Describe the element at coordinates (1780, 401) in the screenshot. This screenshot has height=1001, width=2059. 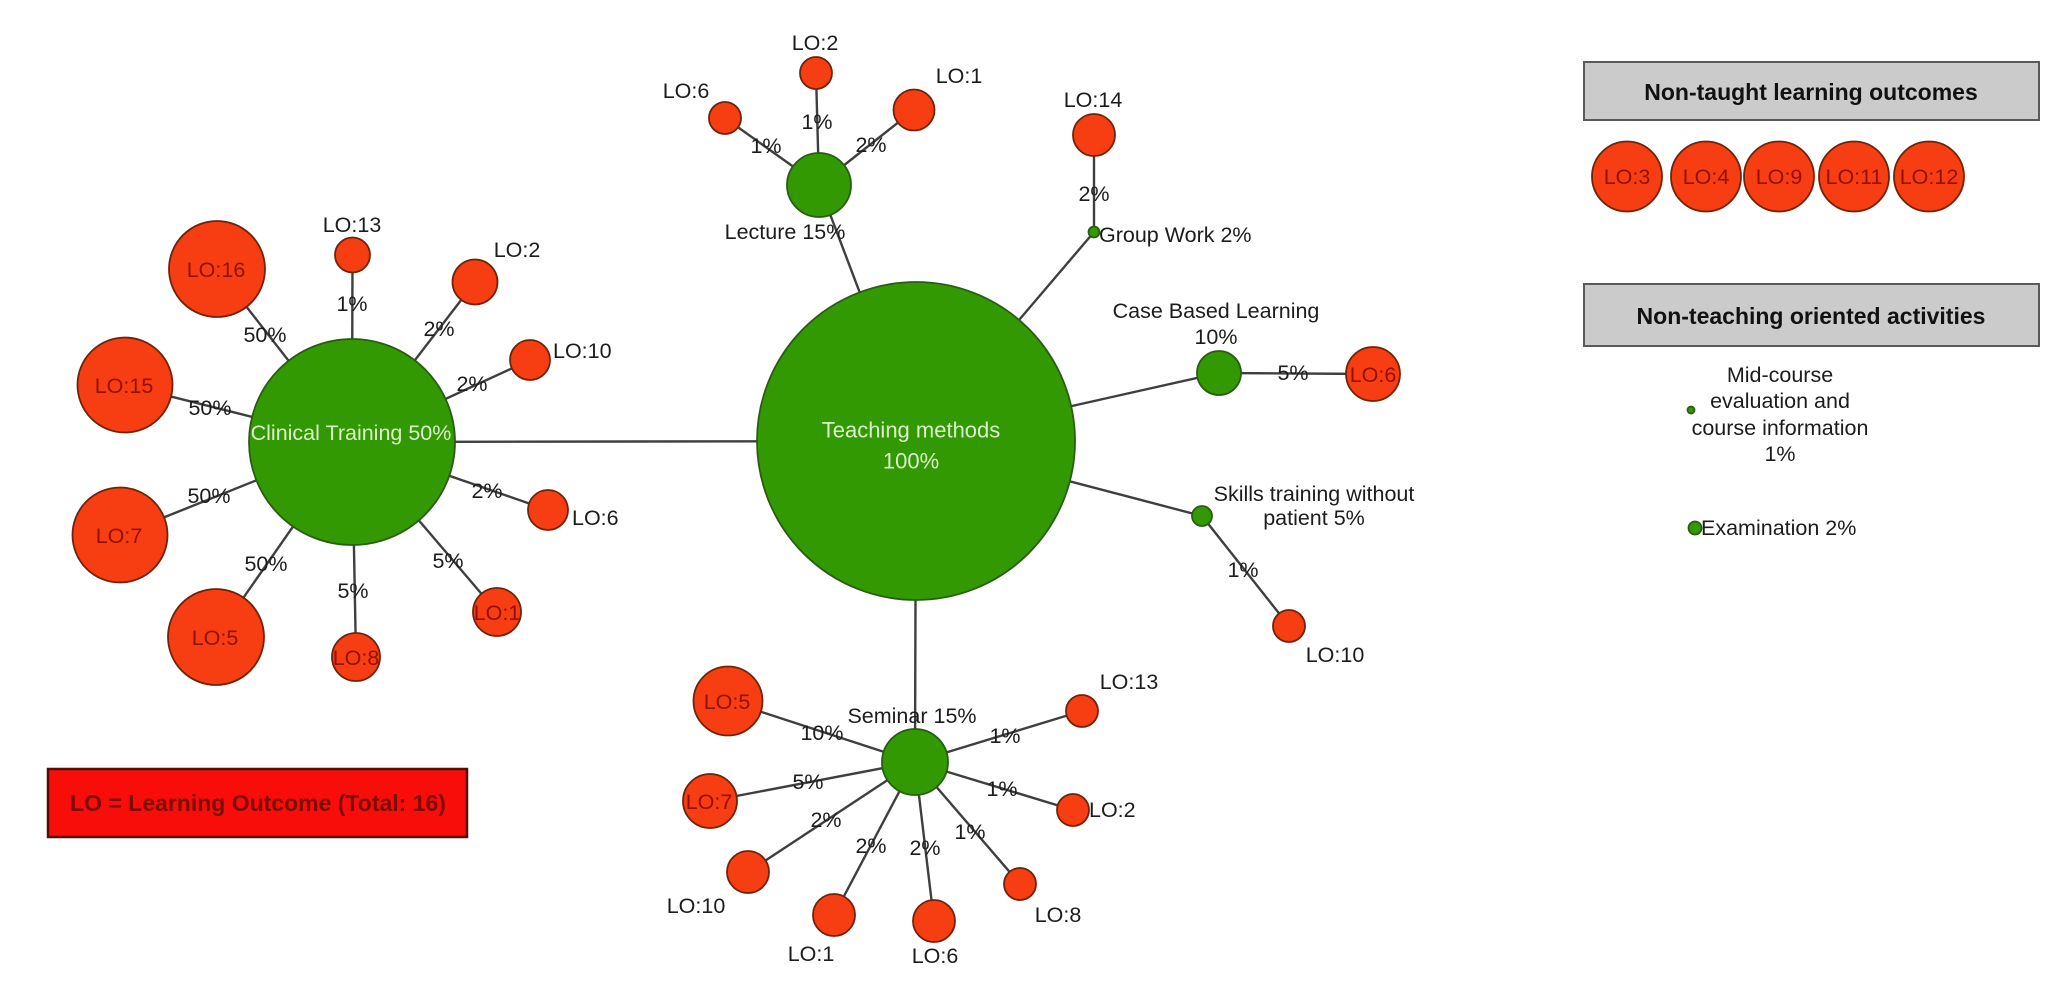
I see `svg-text: evaluation and` at that location.